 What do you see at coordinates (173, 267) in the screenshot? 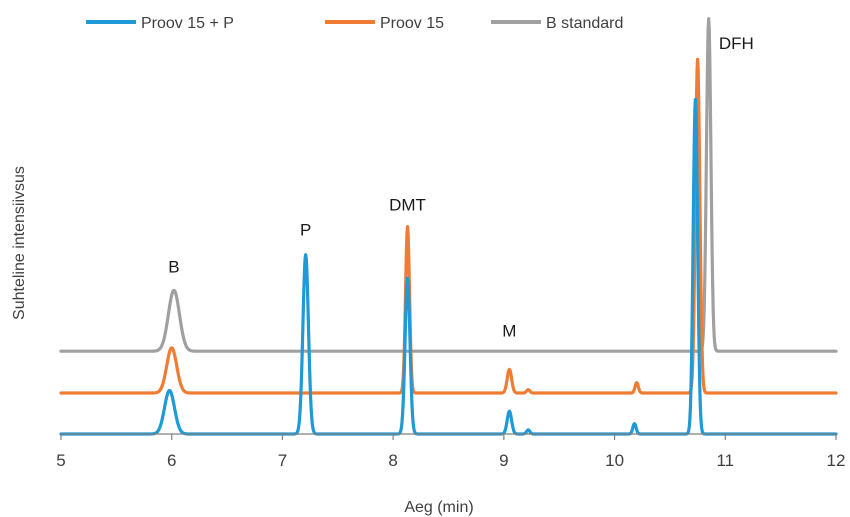
I see `peak-label: B` at bounding box center [173, 267].